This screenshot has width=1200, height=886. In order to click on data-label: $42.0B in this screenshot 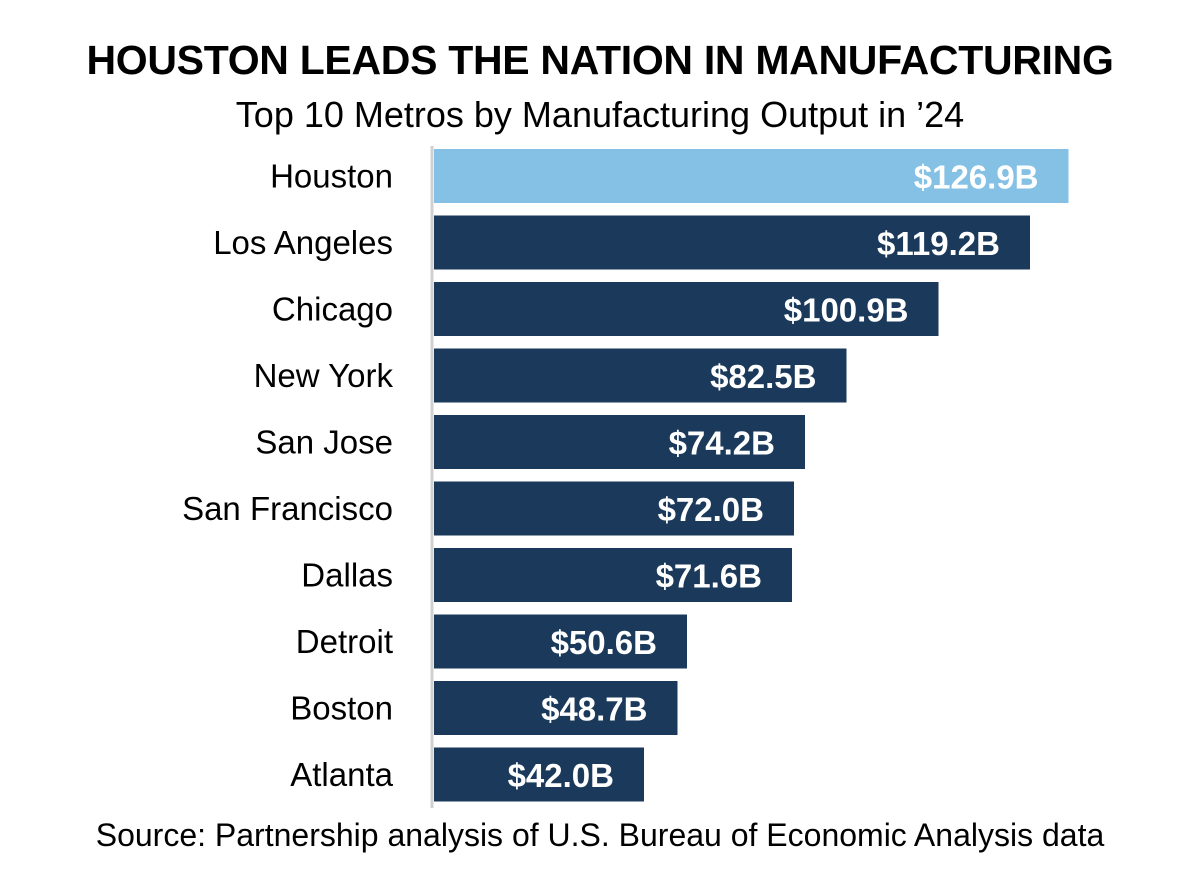, I will do `click(561, 775)`.